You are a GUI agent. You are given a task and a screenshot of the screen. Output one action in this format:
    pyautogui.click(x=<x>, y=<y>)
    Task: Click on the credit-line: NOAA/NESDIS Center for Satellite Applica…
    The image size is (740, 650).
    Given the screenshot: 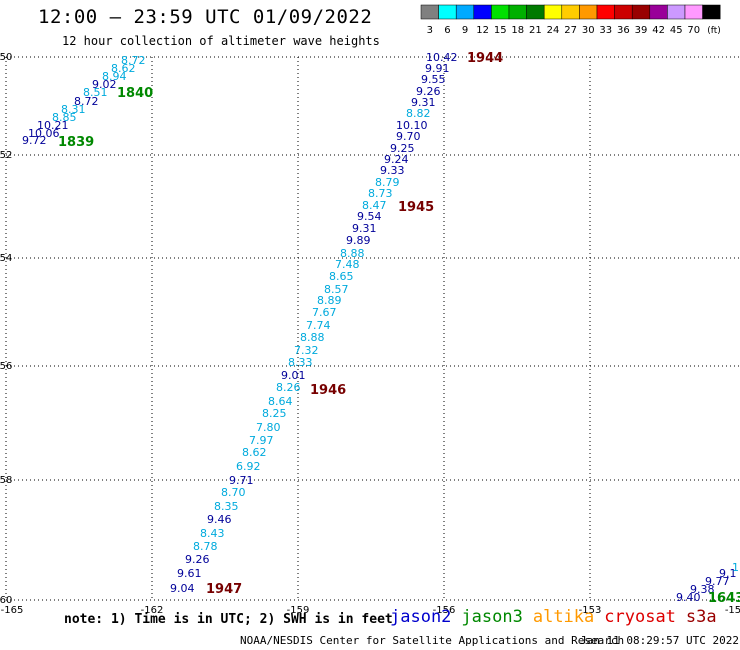 What is the action you would take?
    pyautogui.click(x=432, y=640)
    